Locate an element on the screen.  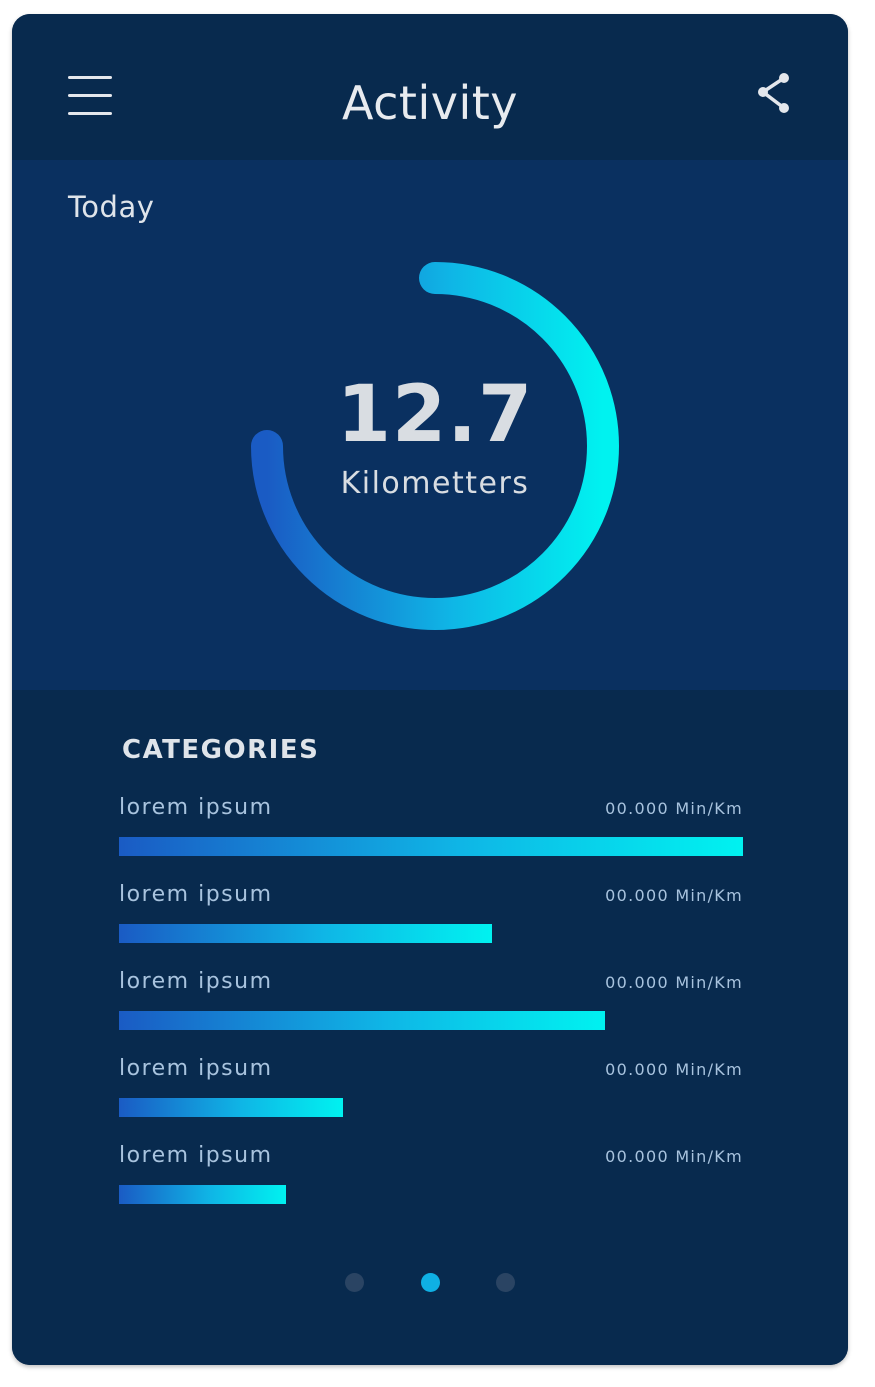
top-app-bar: Activity is located at coordinates (430, 87).